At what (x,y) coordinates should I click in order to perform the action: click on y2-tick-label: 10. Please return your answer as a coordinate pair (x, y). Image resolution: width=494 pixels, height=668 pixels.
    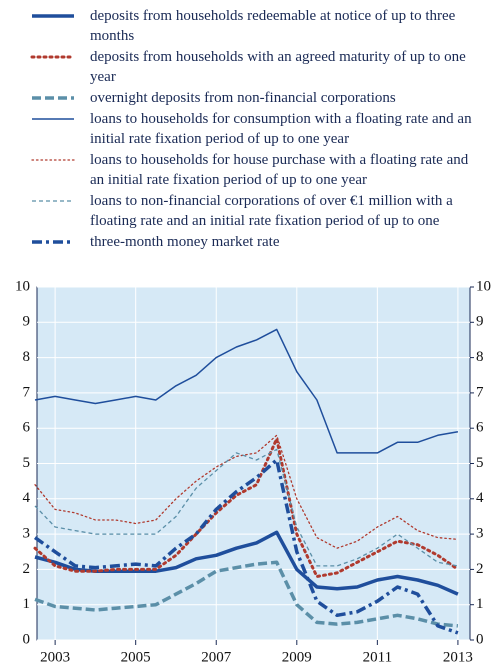
    Looking at the image, I should click on (483, 286).